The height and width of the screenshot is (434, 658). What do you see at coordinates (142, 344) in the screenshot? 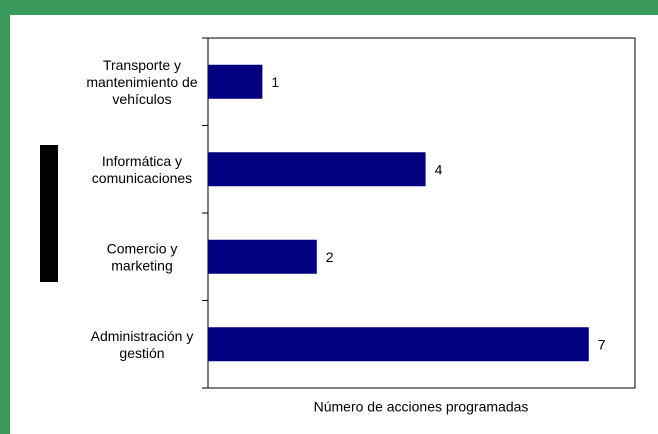
I see `y-tick-label: Administración y gestión` at bounding box center [142, 344].